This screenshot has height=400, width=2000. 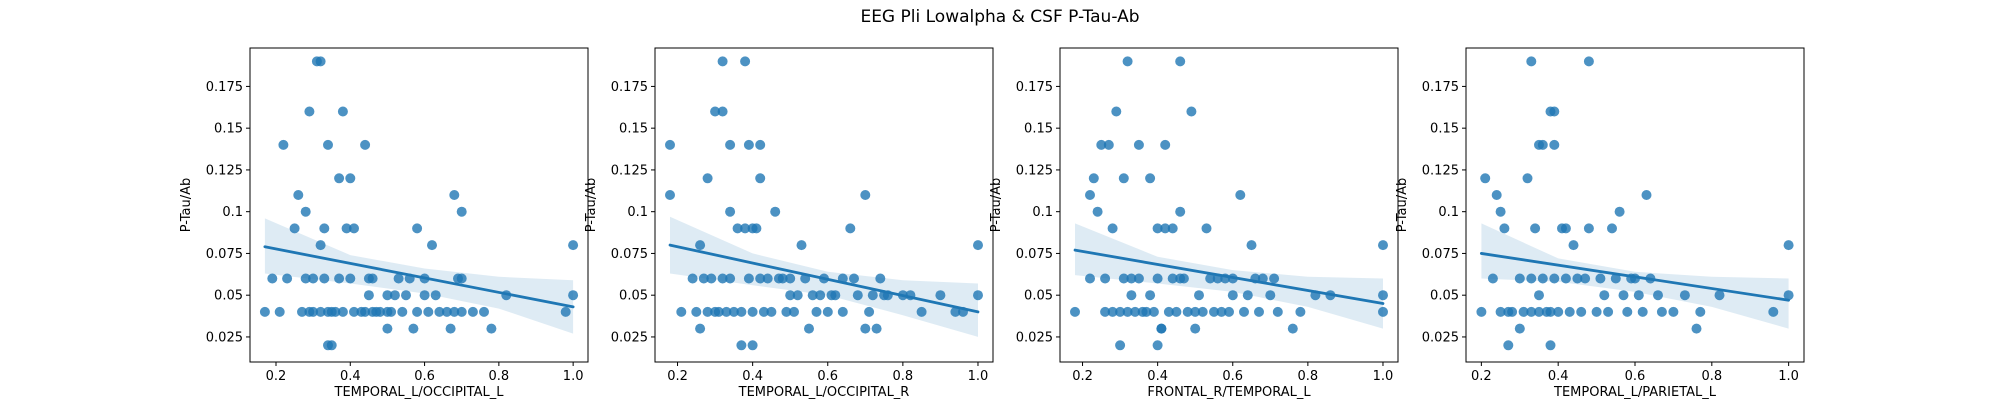 What do you see at coordinates (224, 87) in the screenshot?
I see `y-tick-label: 0.175` at bounding box center [224, 87].